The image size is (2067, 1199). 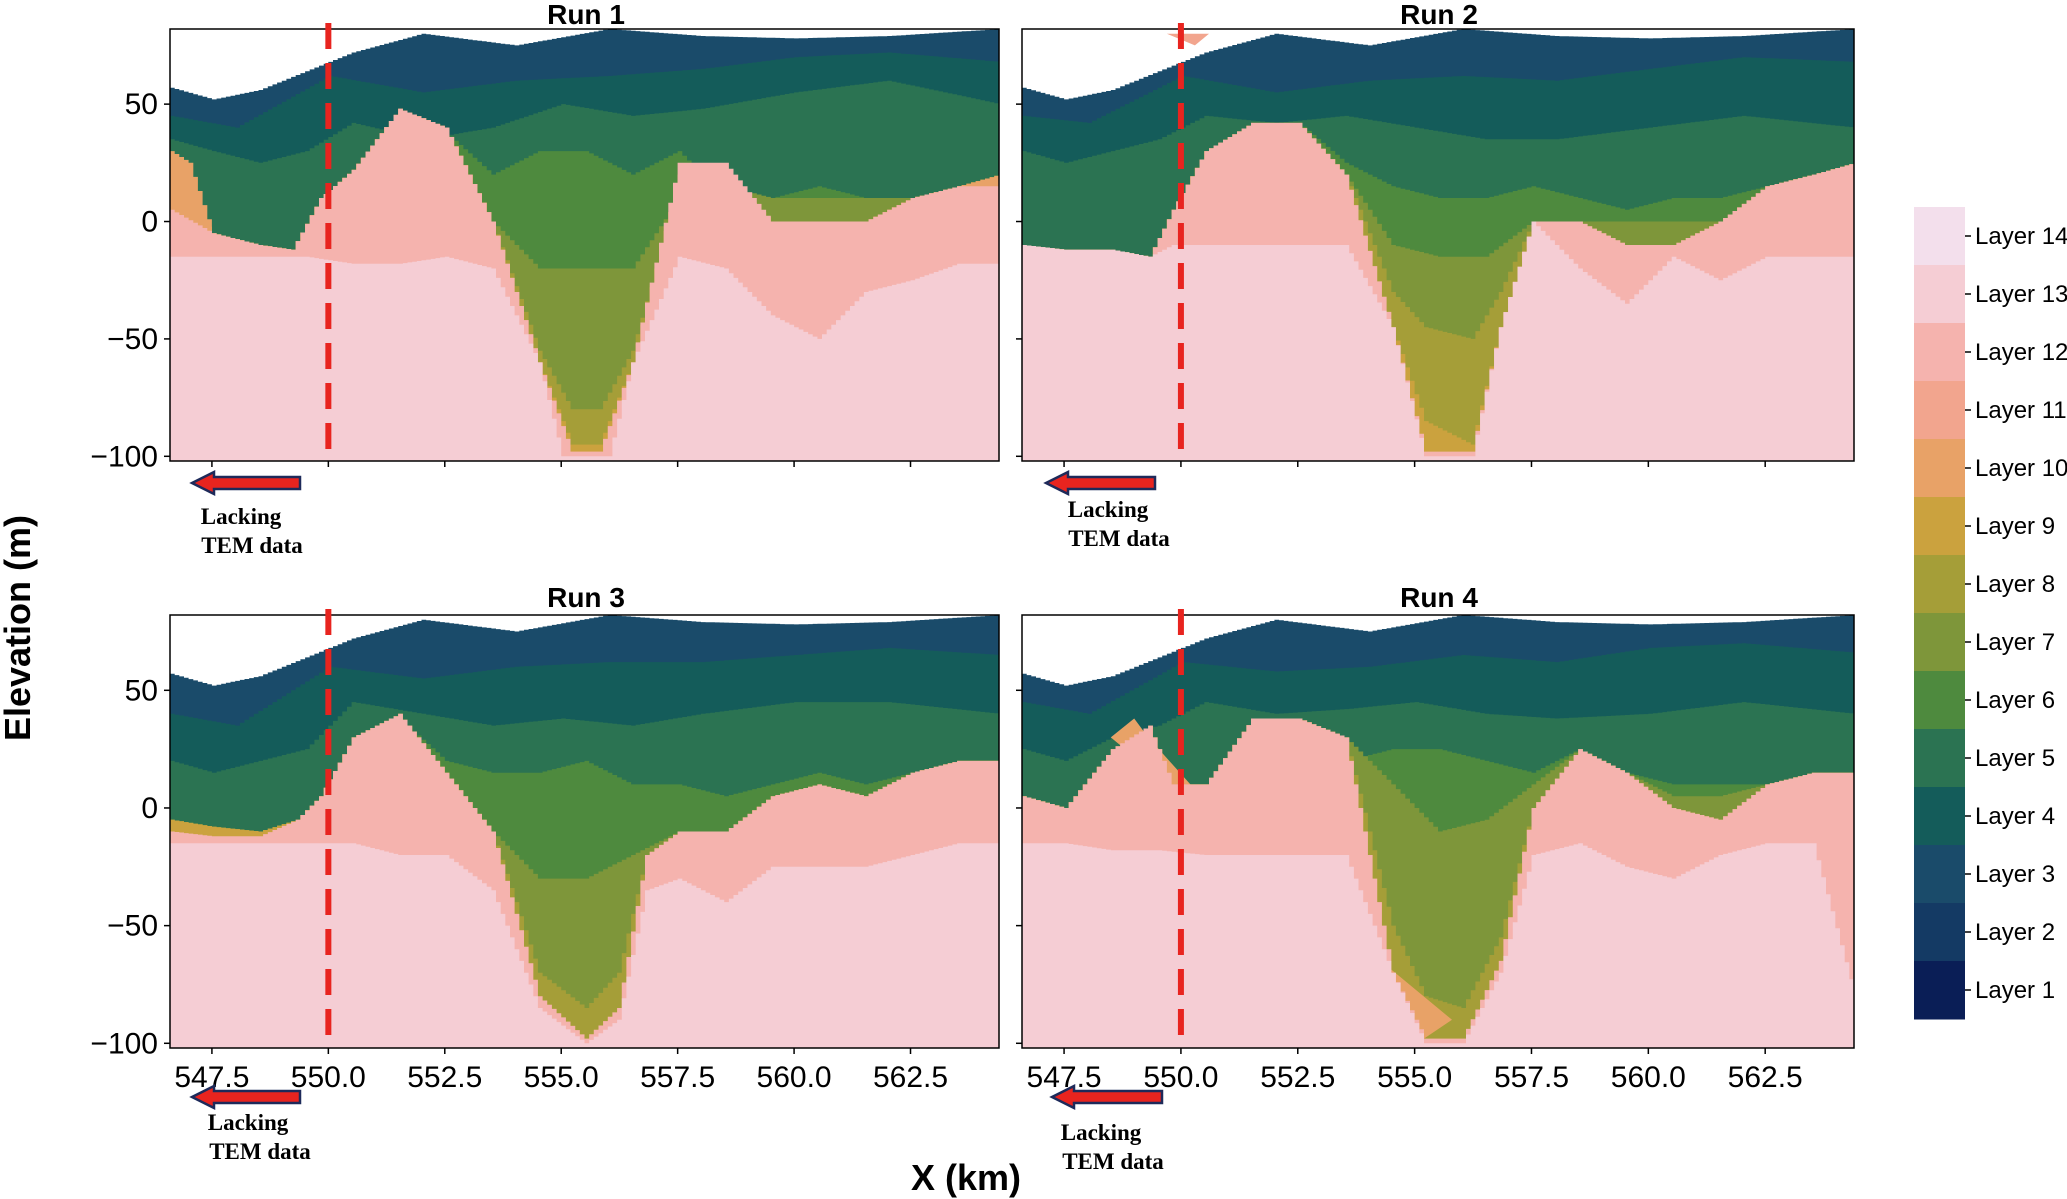 I want to click on colorbar-label: Layer 7, so click(x=2015, y=642).